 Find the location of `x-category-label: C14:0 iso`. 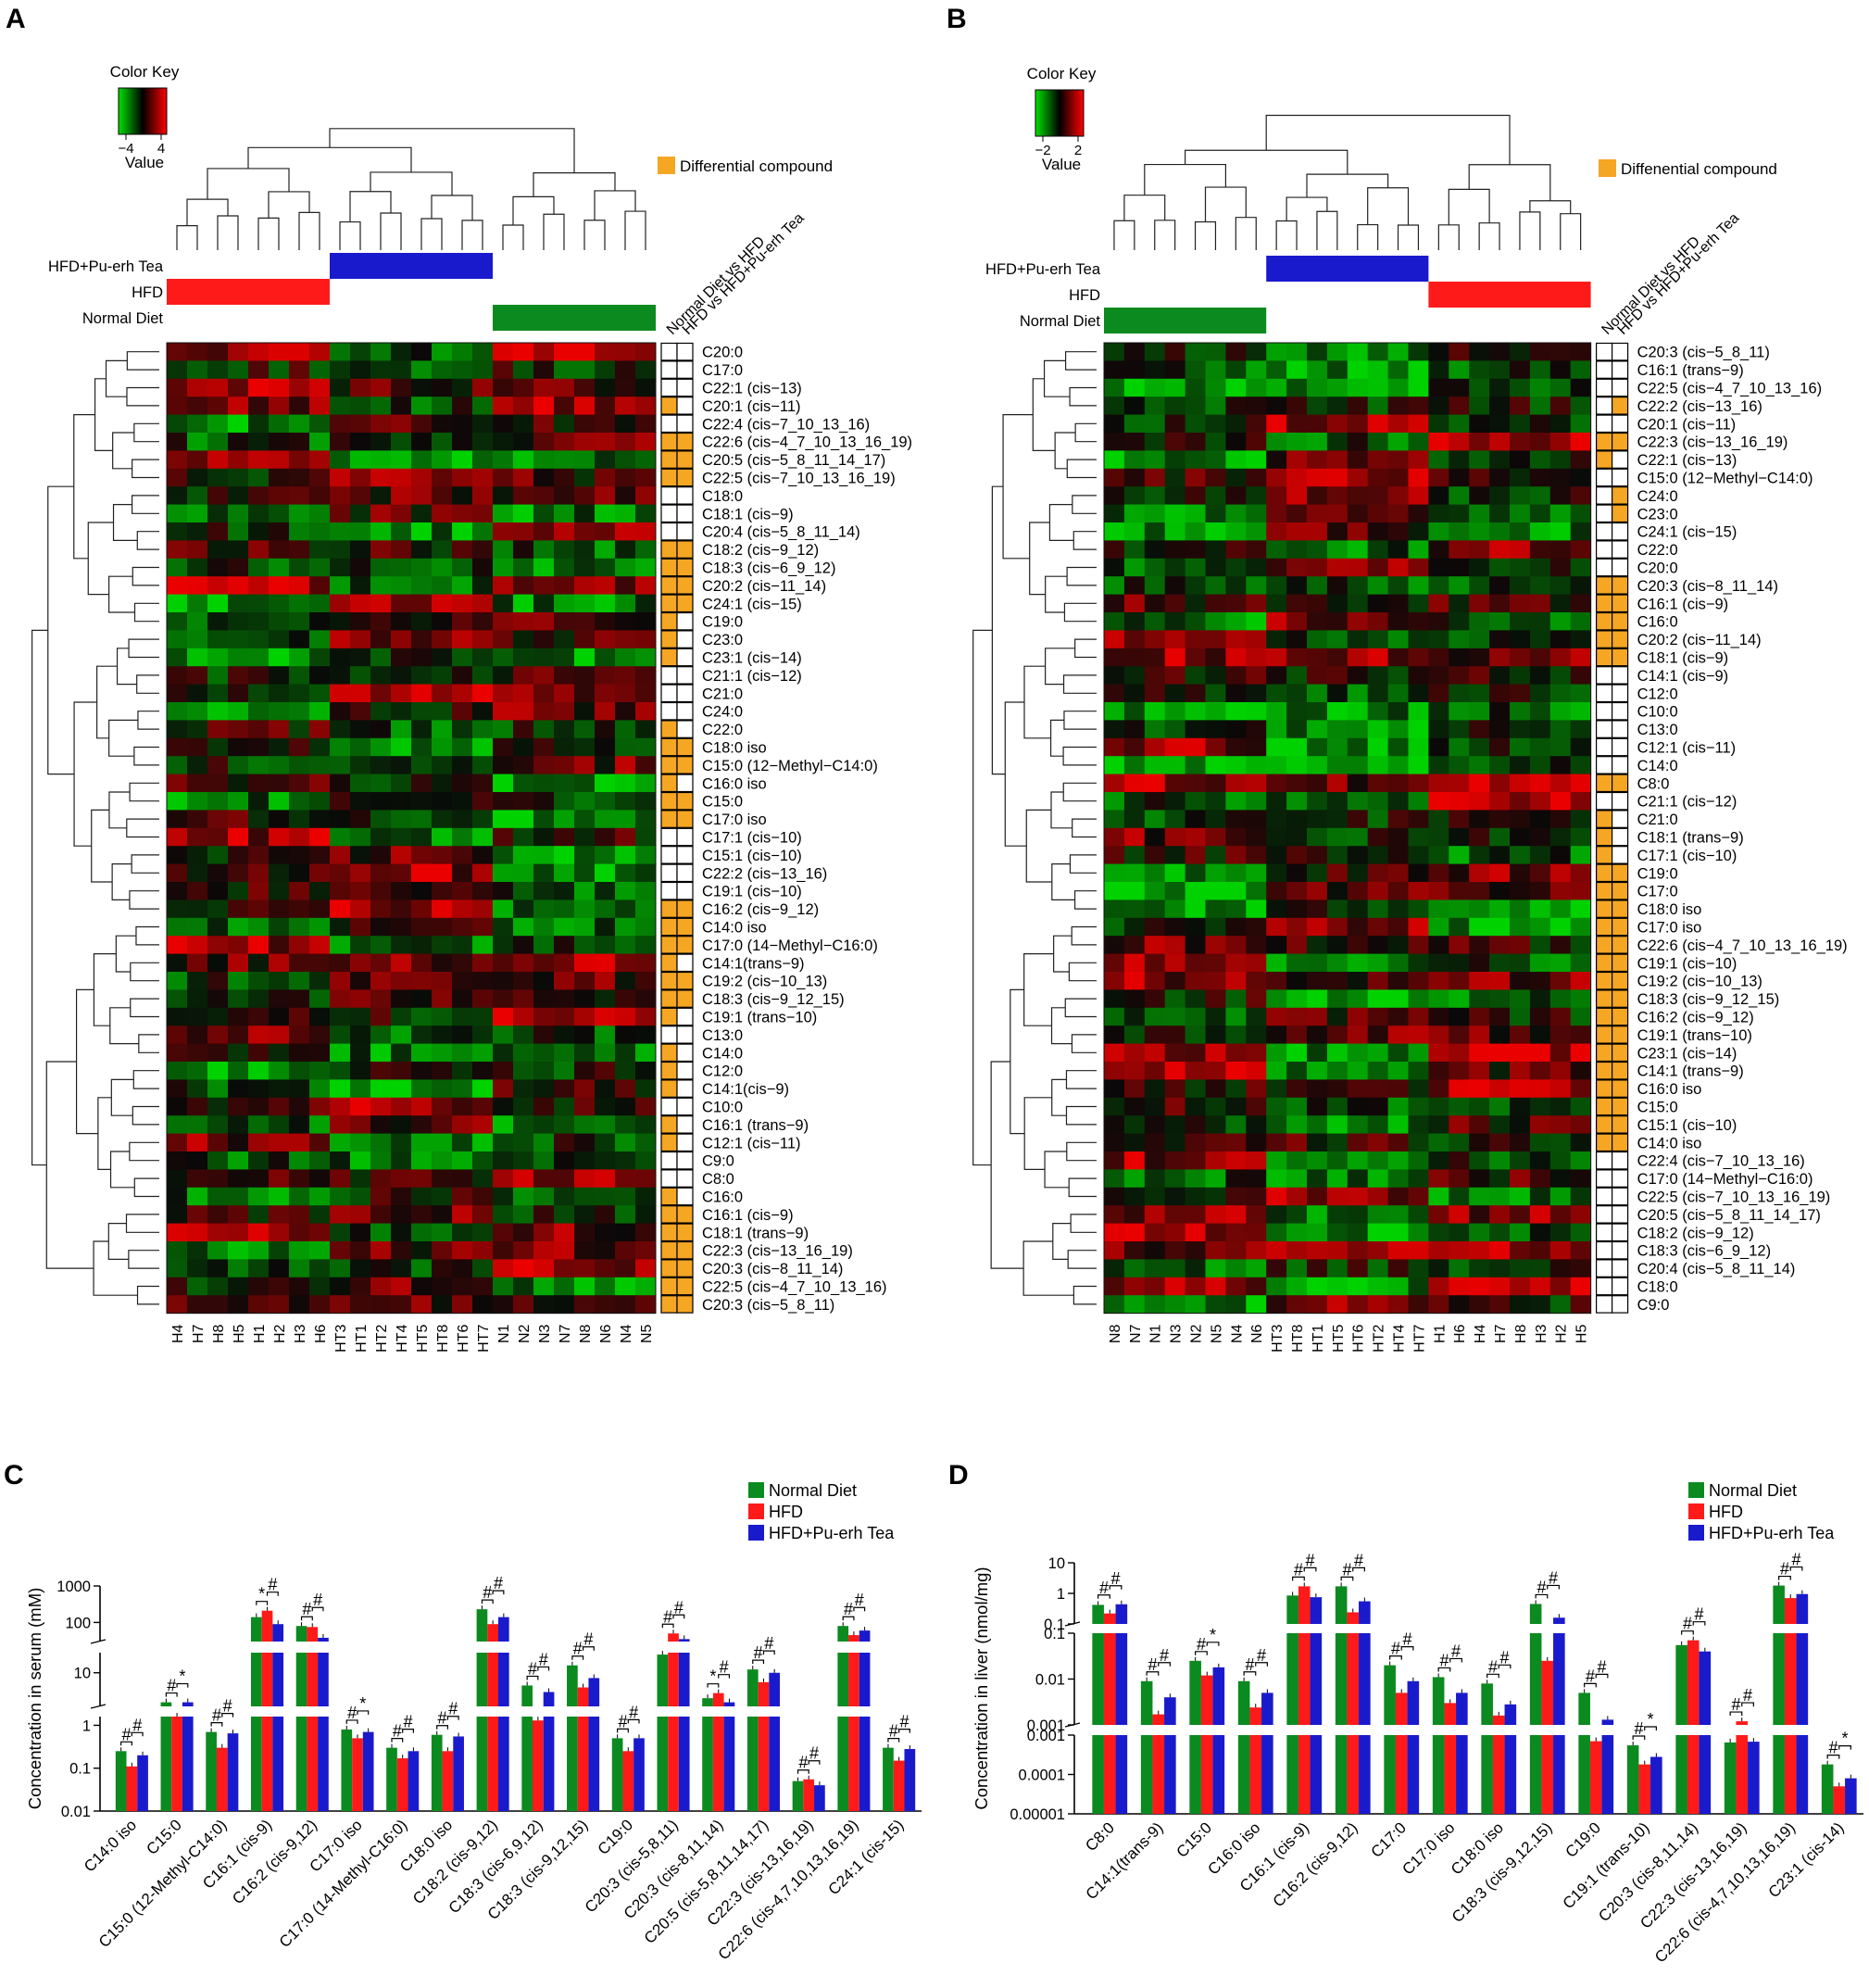

x-category-label: C14:0 iso is located at coordinates (110, 1845).